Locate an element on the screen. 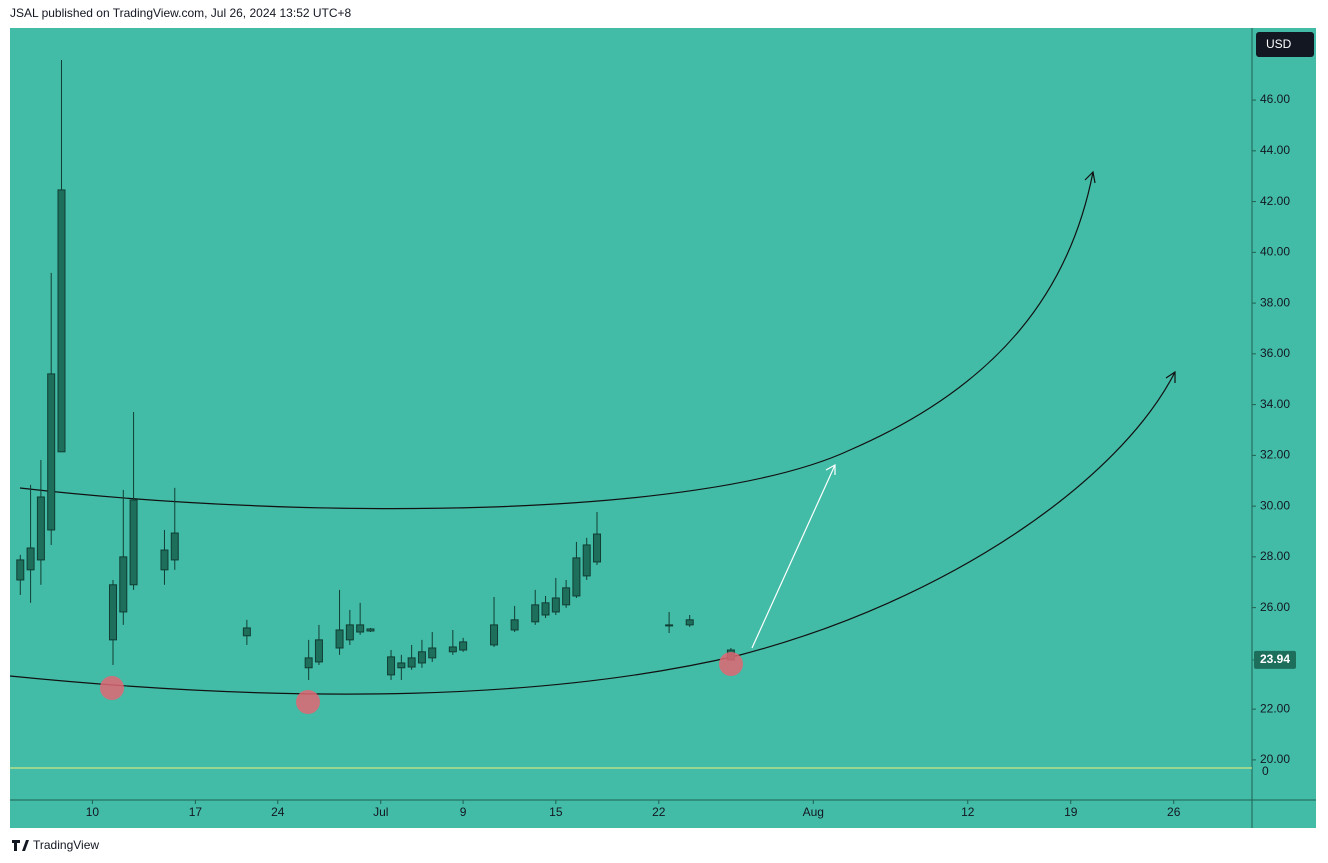 The image size is (1328, 863). currency-box is located at coordinates (1285, 44).